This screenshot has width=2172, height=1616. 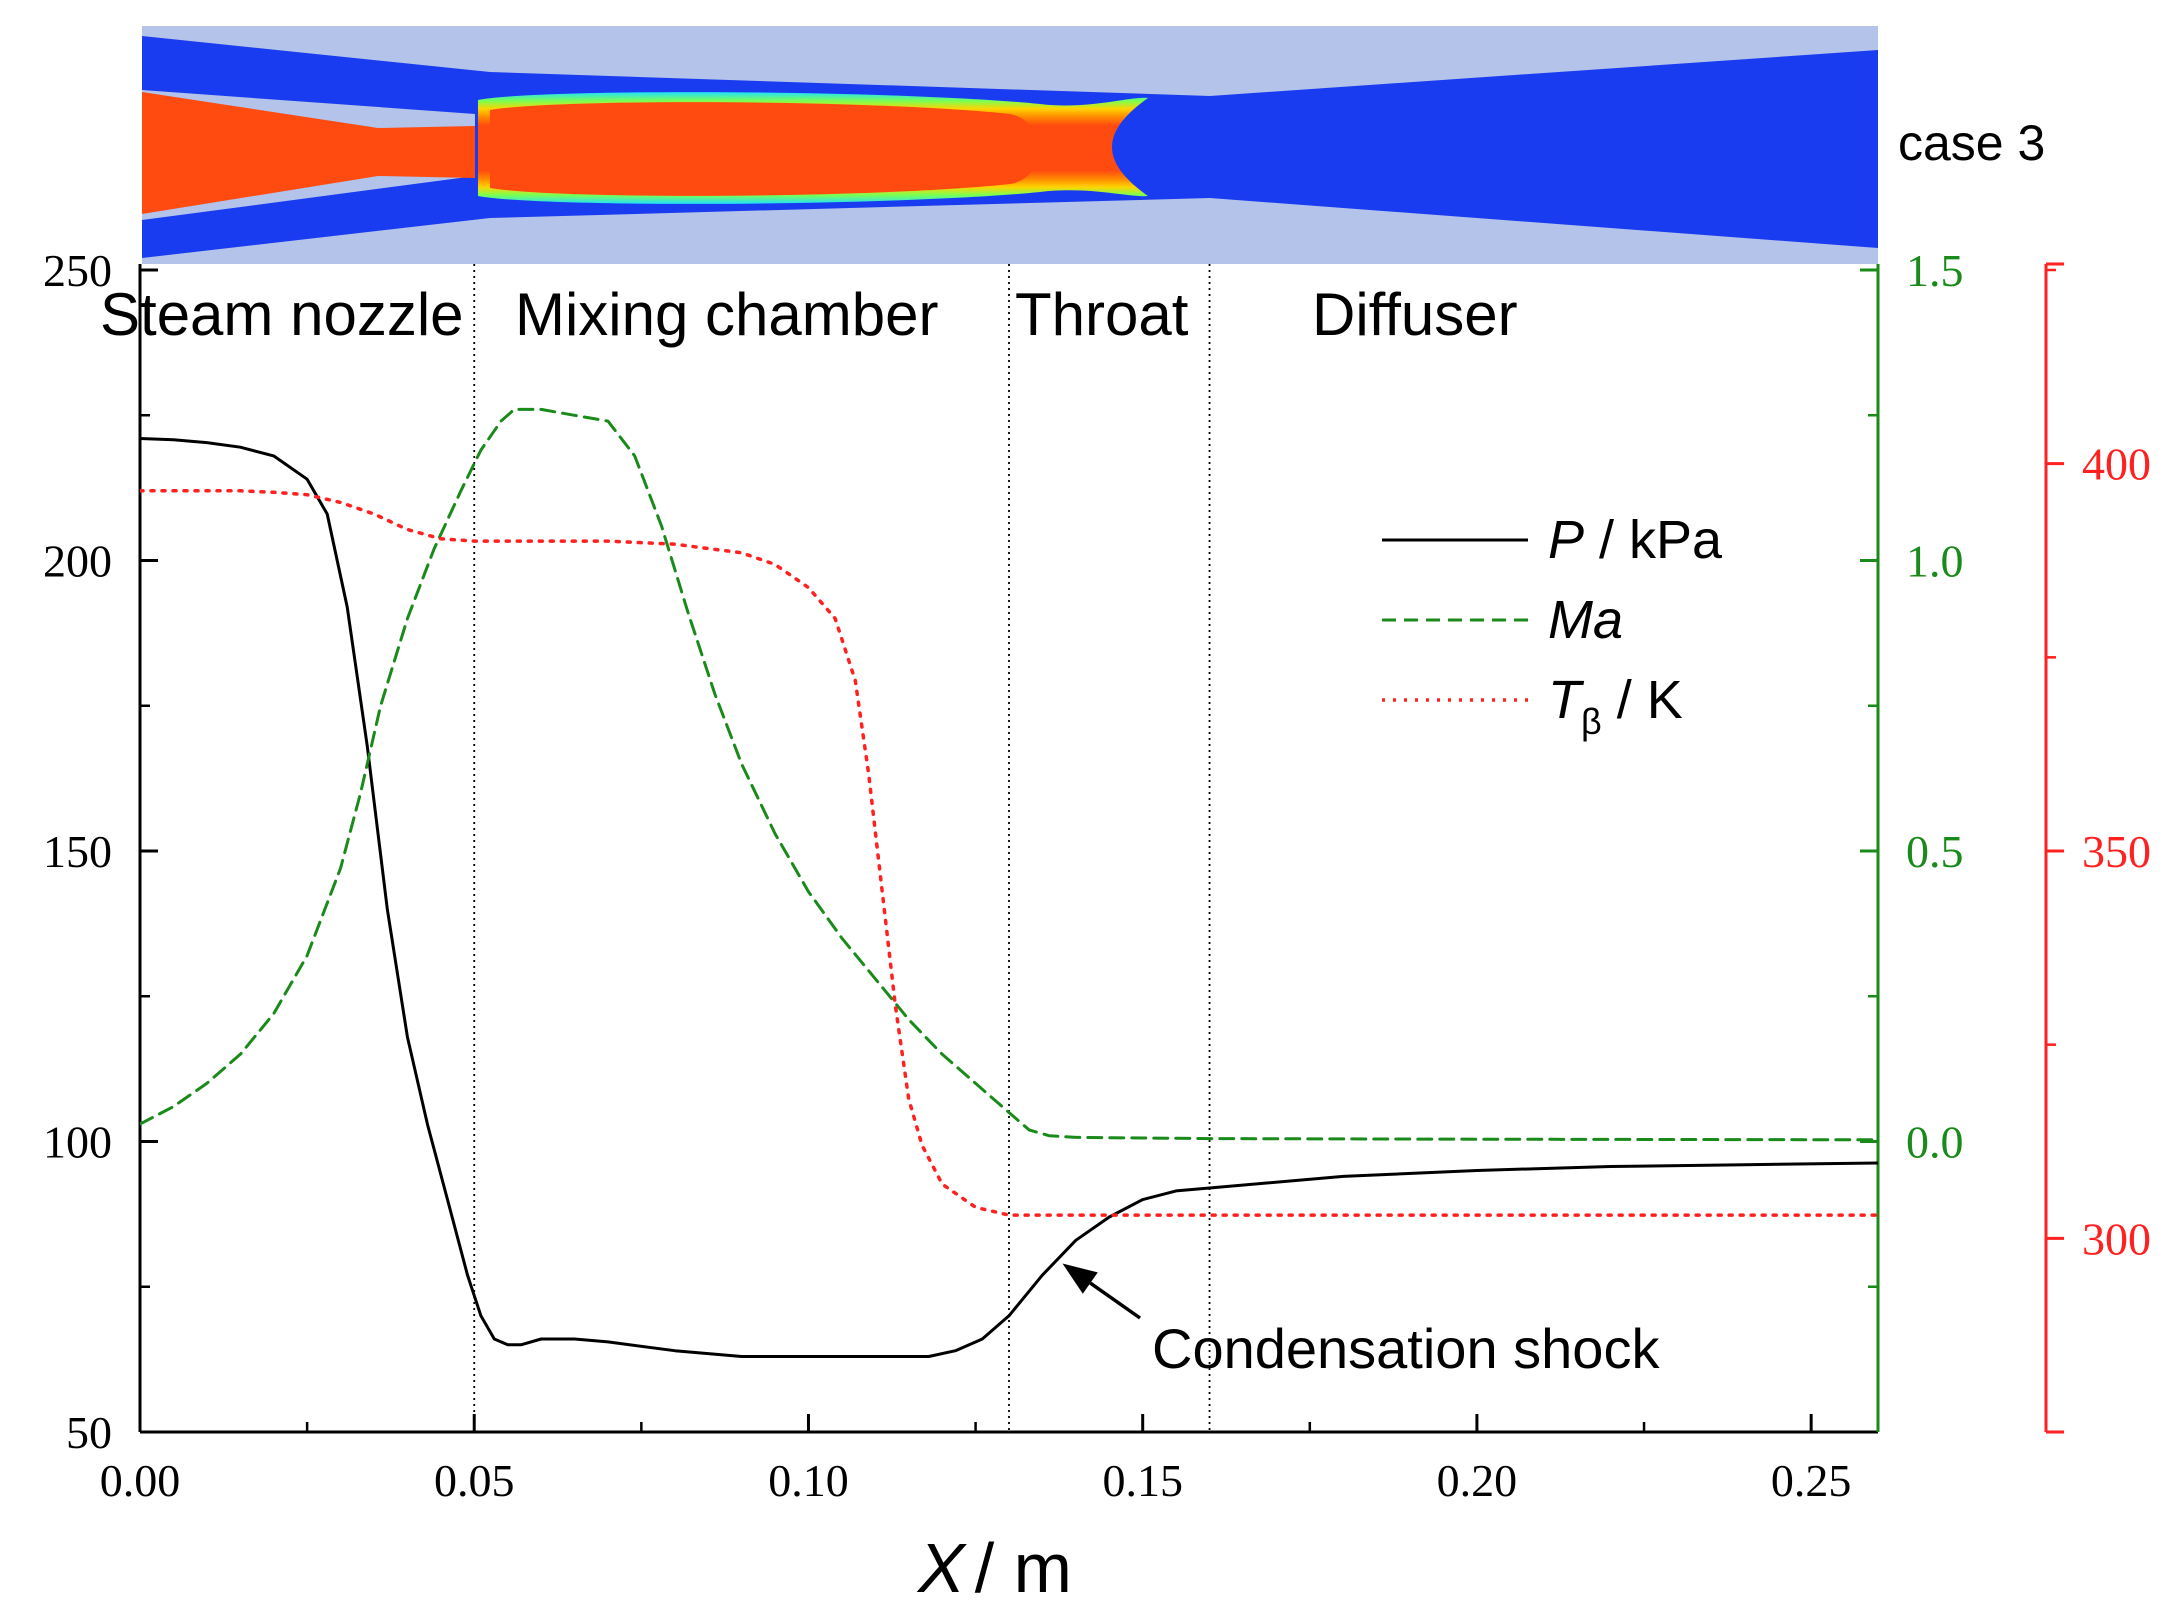 What do you see at coordinates (1935, 561) in the screenshot?
I see `mach-tick-label-2: 1.0` at bounding box center [1935, 561].